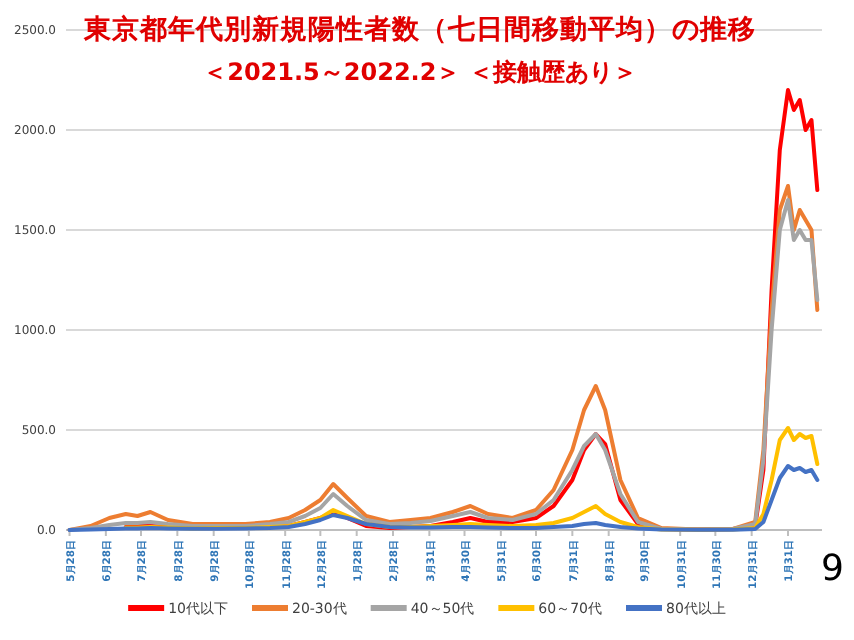 The image size is (854, 640). What do you see at coordinates (420, 72) in the screenshot?
I see `text: ＜2021.5～2022.2＞ ＜接触歴あり＞` at bounding box center [420, 72].